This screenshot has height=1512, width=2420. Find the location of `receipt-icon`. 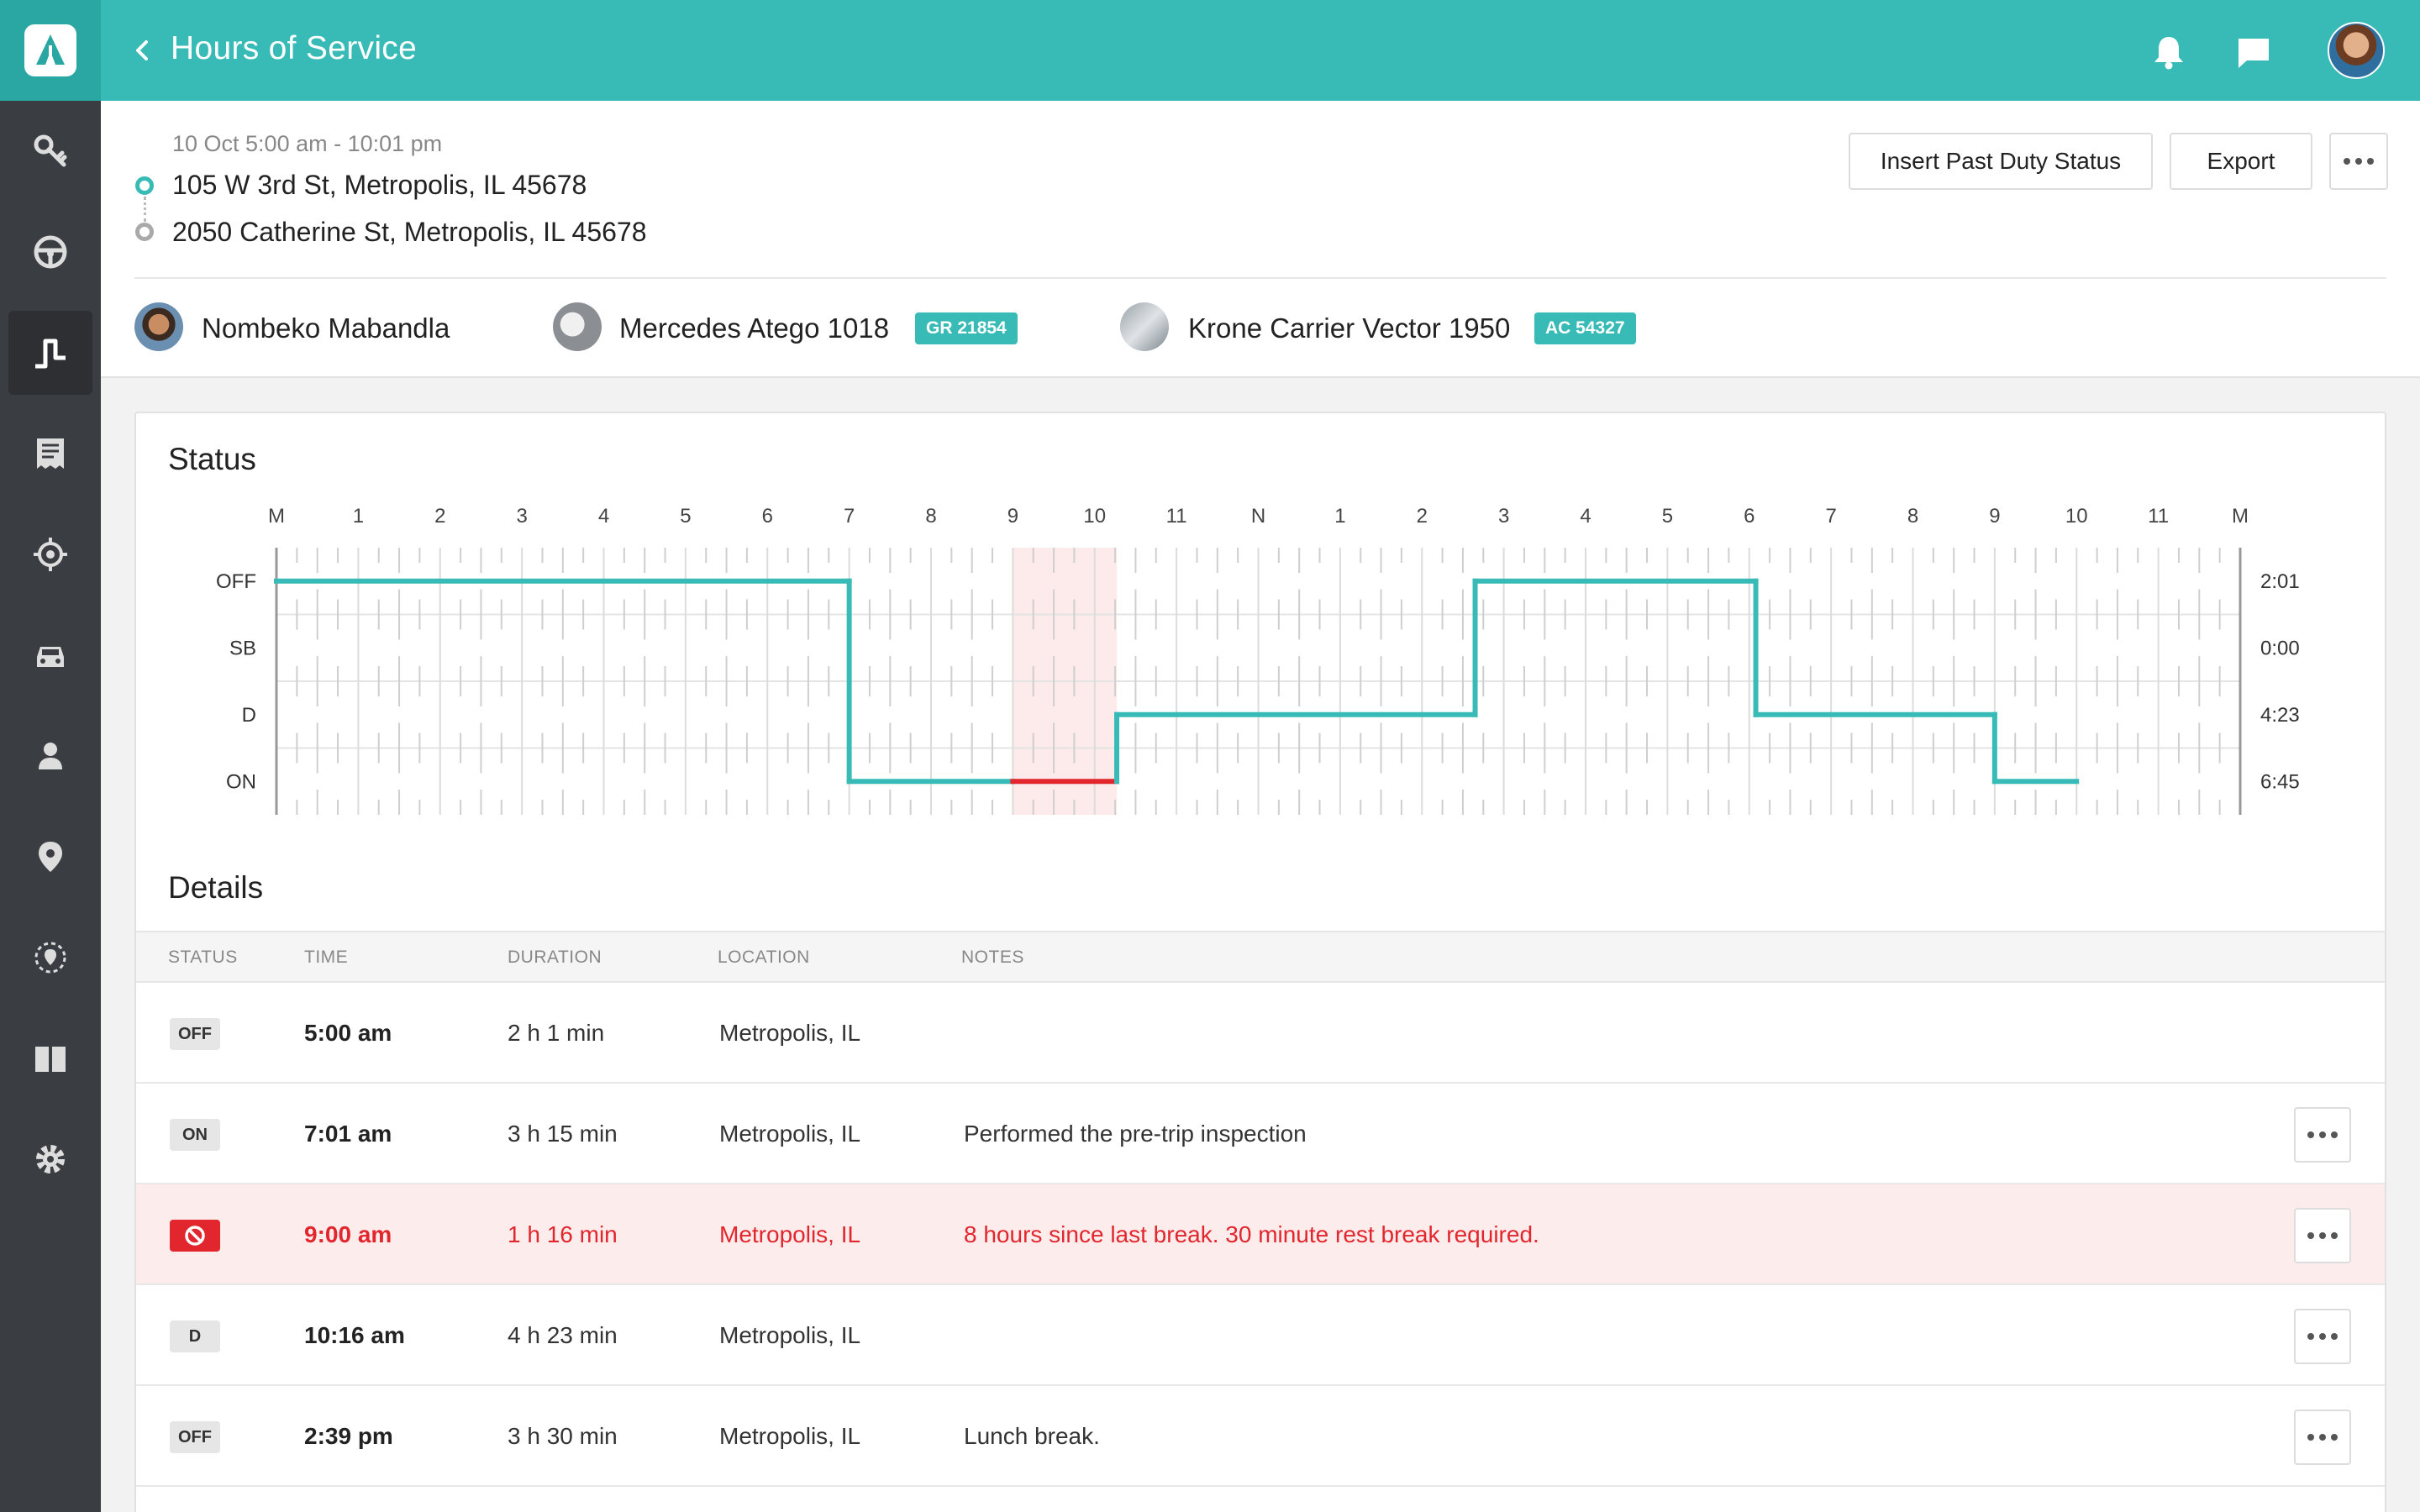

receipt-icon is located at coordinates (51, 453).